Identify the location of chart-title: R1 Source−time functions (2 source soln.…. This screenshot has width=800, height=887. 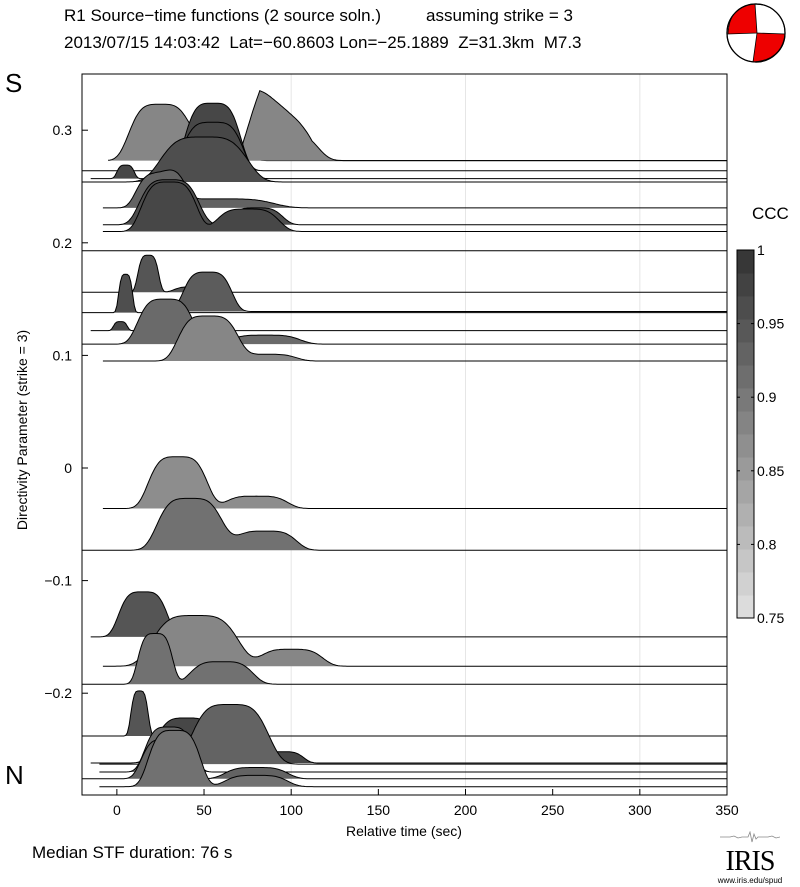
(223, 15).